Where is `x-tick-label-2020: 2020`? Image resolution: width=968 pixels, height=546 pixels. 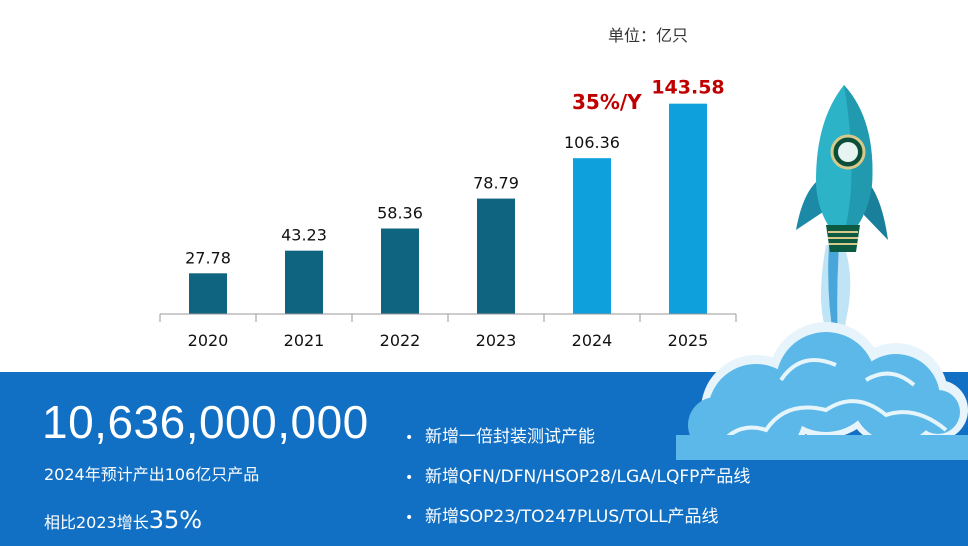 x-tick-label-2020: 2020 is located at coordinates (208, 340).